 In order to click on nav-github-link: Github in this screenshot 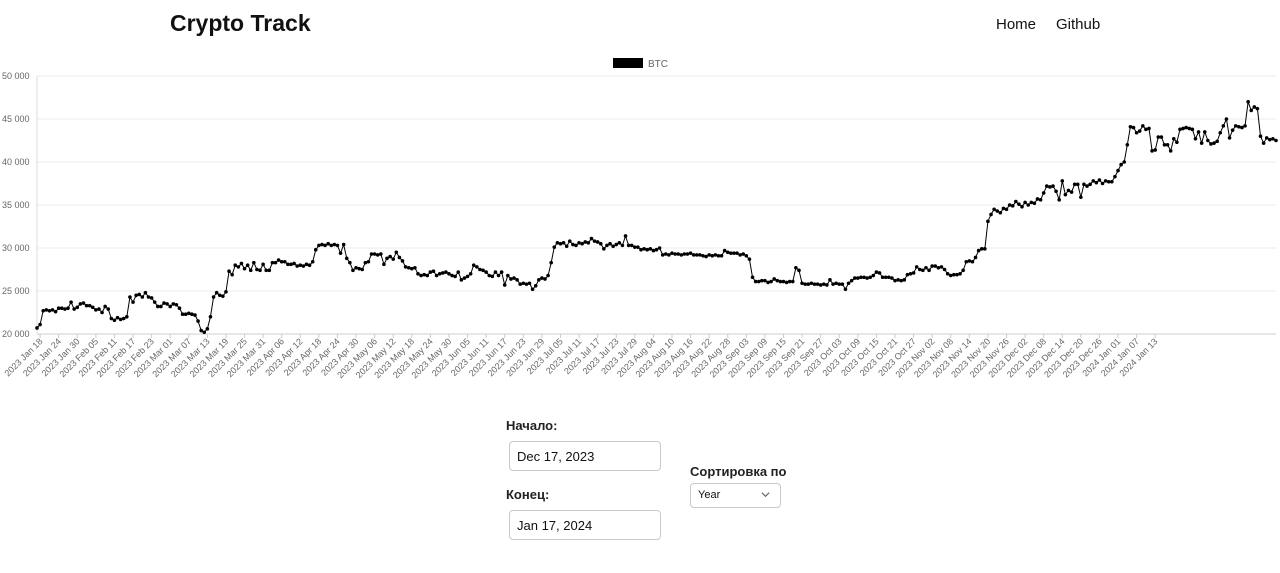, I will do `click(1078, 24)`.